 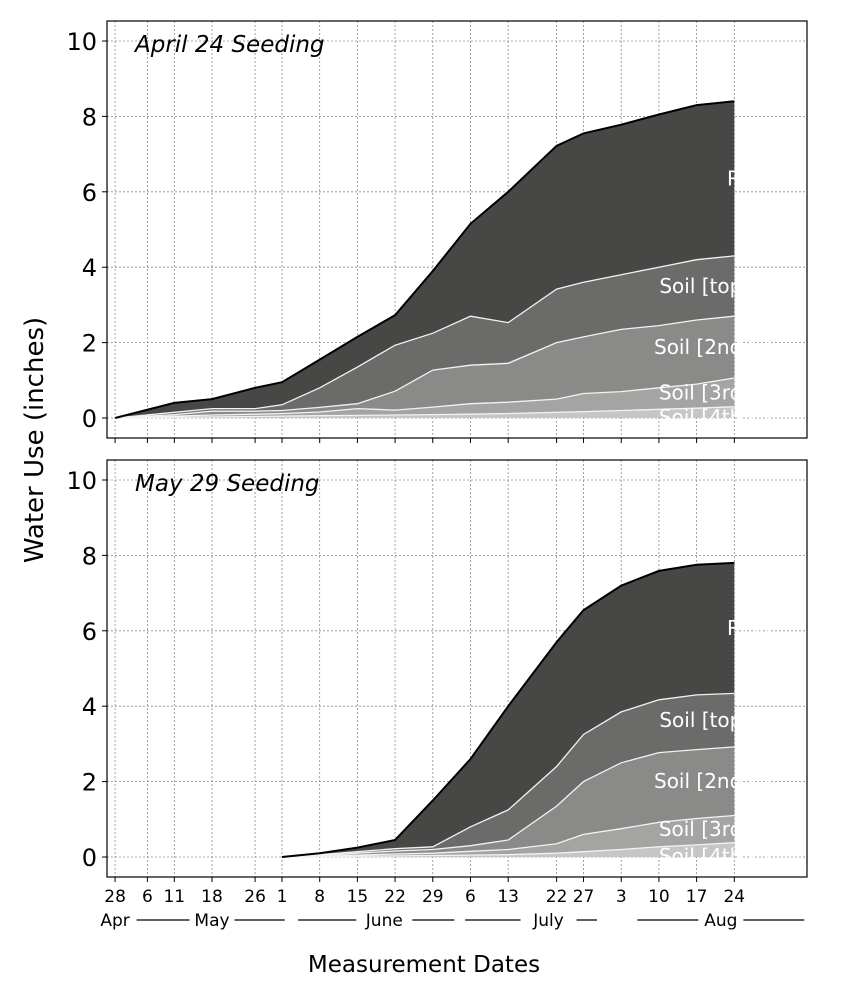 I want to click on x-tick-label: 17, so click(x=697, y=897).